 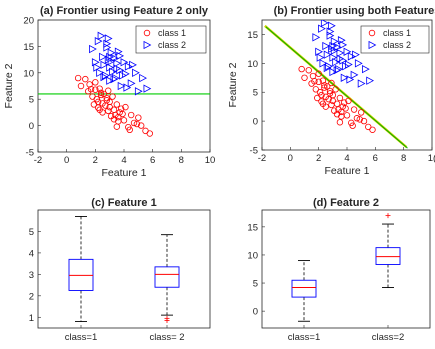 What do you see at coordinates (347, 171) in the screenshot?
I see `xlabel-b: Feature 1` at bounding box center [347, 171].